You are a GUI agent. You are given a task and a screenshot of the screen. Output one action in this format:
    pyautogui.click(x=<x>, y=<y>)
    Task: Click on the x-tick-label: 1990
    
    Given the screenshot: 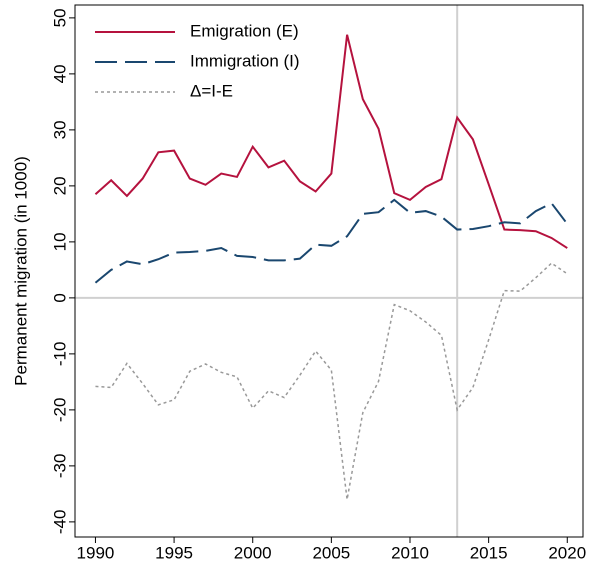 What is the action you would take?
    pyautogui.click(x=96, y=552)
    